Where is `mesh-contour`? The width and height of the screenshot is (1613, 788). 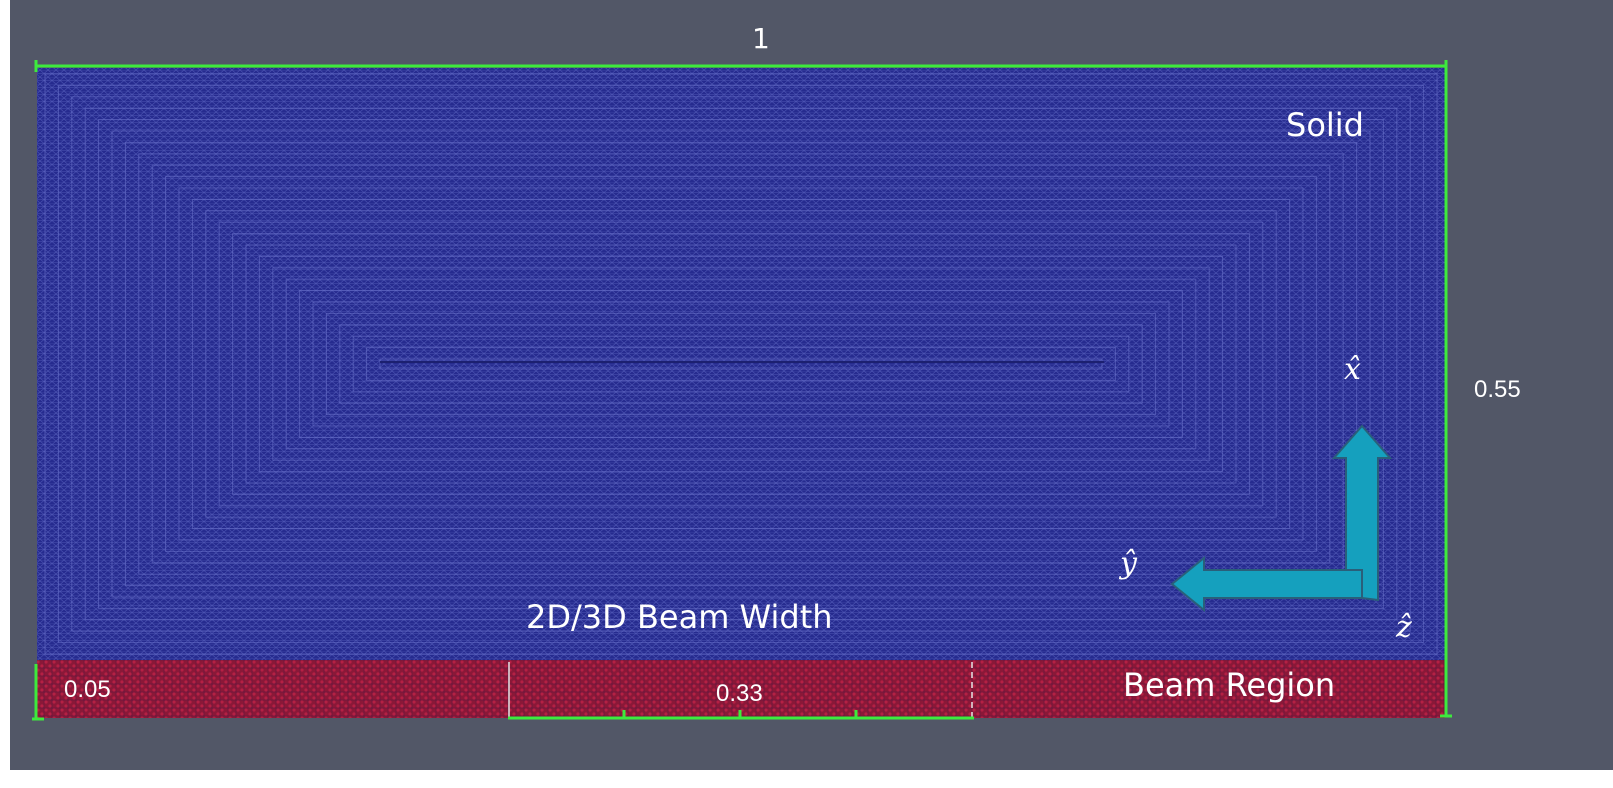 mesh-contour is located at coordinates (741, 364).